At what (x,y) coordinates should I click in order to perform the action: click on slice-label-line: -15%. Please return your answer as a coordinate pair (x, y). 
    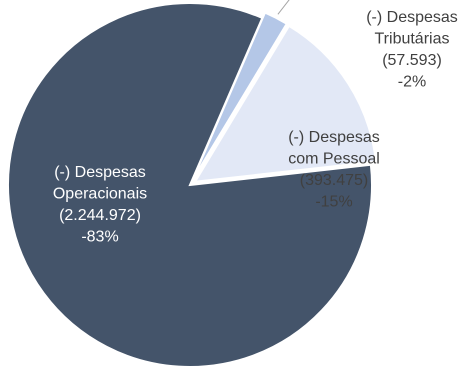
    Looking at the image, I should click on (333, 202).